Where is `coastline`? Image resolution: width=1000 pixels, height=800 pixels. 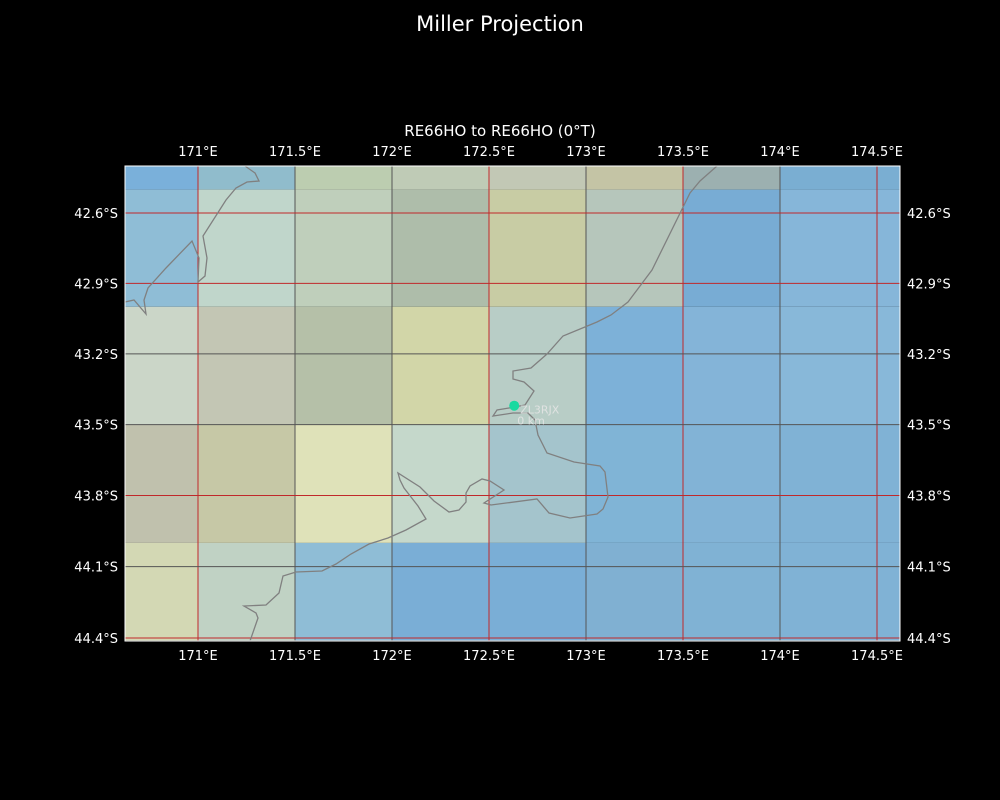 coastline is located at coordinates (192, 241).